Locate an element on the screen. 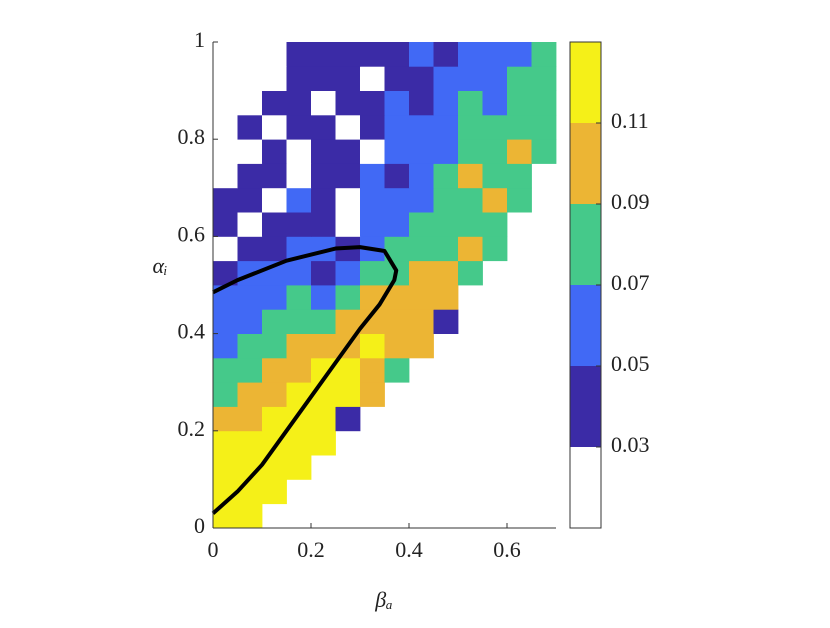 The image size is (830, 628). colorbar-tick-label: 0.09 is located at coordinates (630, 201).